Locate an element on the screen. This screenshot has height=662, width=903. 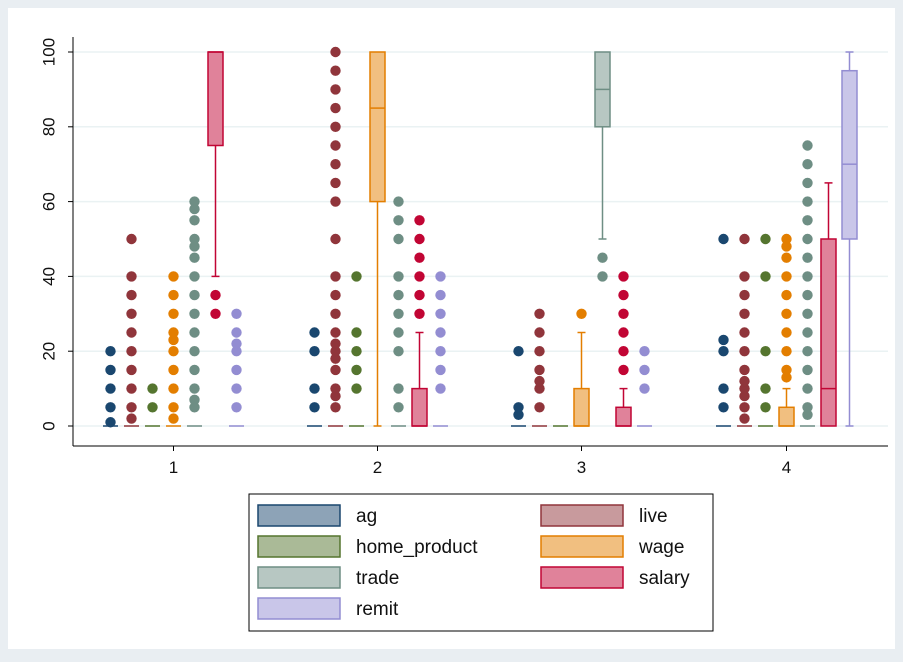
y-tick-label: 100 is located at coordinates (48, 52).